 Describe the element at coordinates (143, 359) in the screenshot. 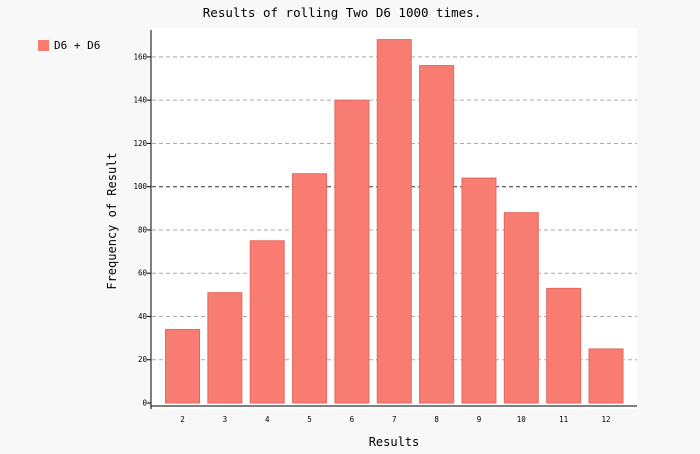

I see `y-tick-label: 20` at that location.